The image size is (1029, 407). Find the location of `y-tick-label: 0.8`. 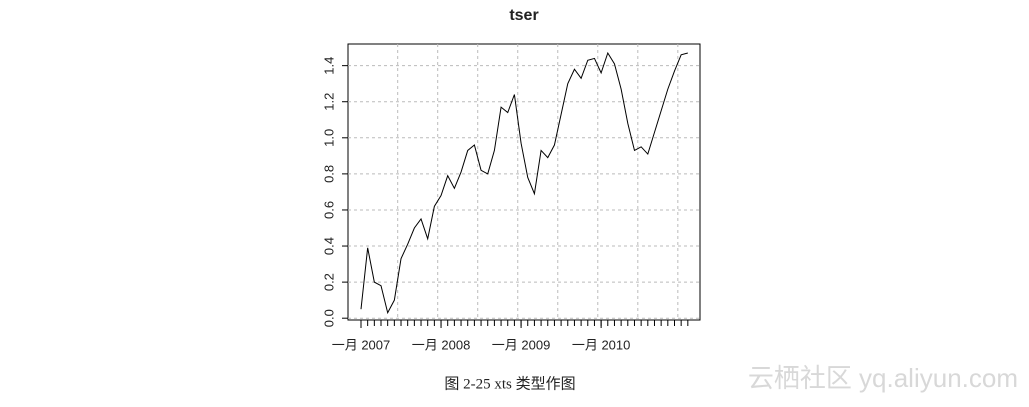

y-tick-label: 0.8 is located at coordinates (328, 174).